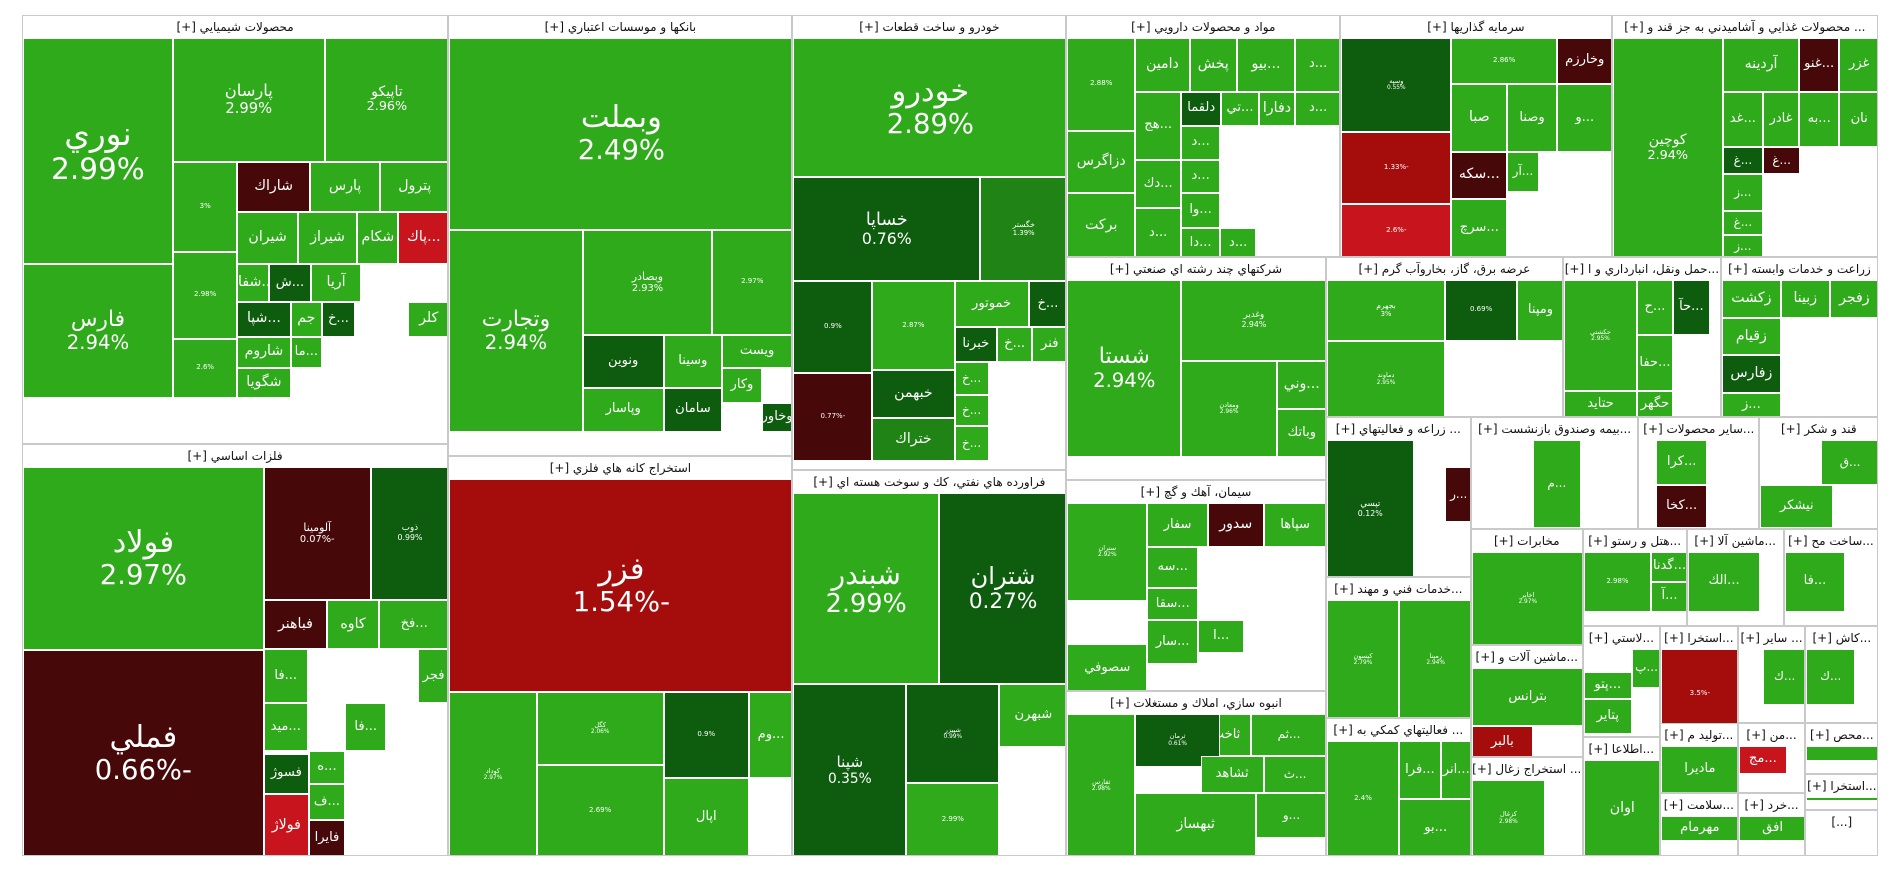 This screenshot has width=1900, height=873. What do you see at coordinates (1213, 64) in the screenshot?
I see `stock-tile: پخش` at bounding box center [1213, 64].